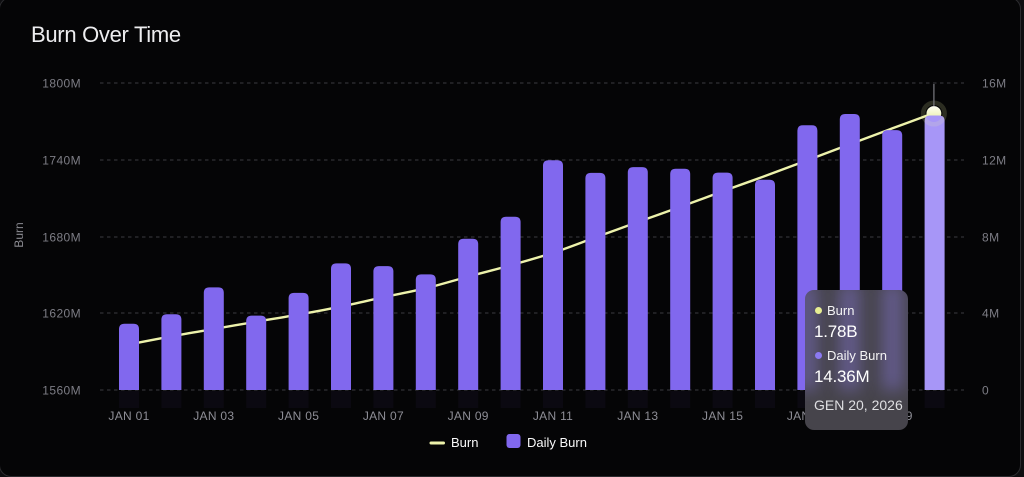  I want to click on svg-text: 8M, so click(990, 238).